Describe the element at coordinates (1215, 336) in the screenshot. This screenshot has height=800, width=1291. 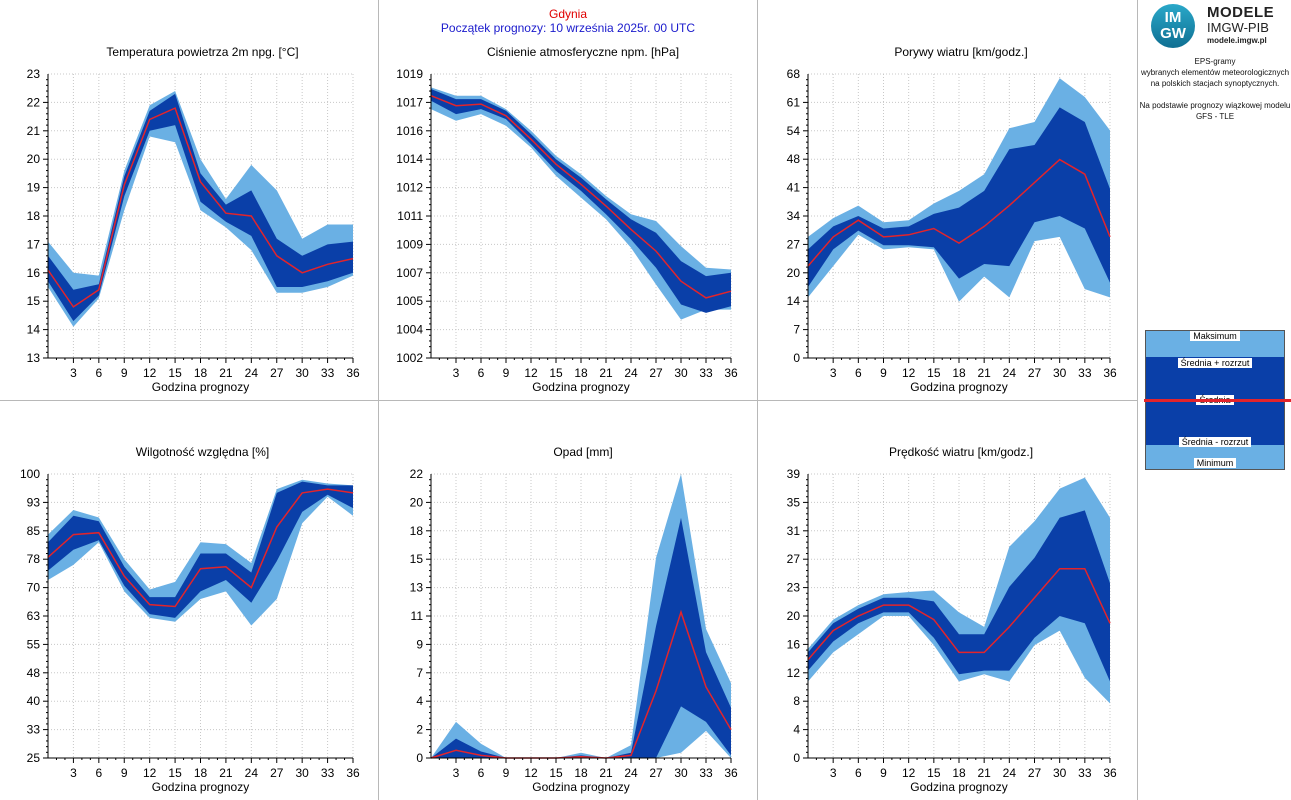
I see `legend-label-max: Maksimum` at that location.